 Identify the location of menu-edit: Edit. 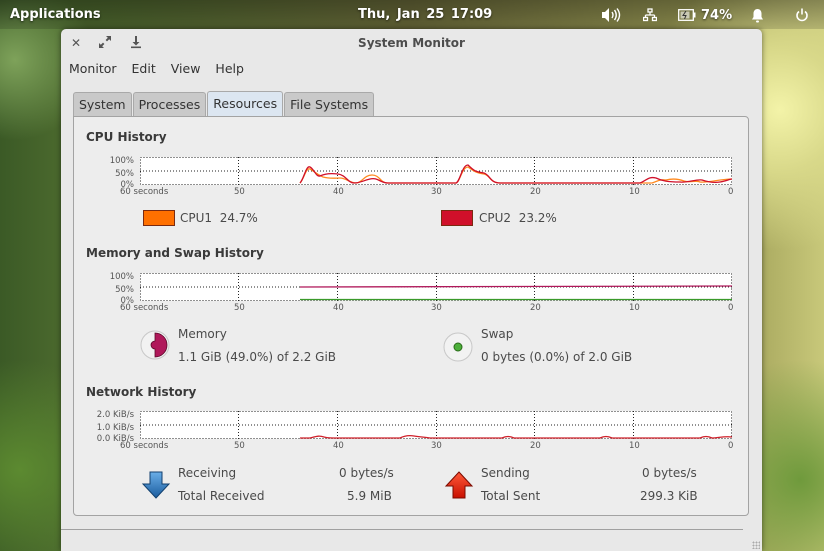
(143, 68).